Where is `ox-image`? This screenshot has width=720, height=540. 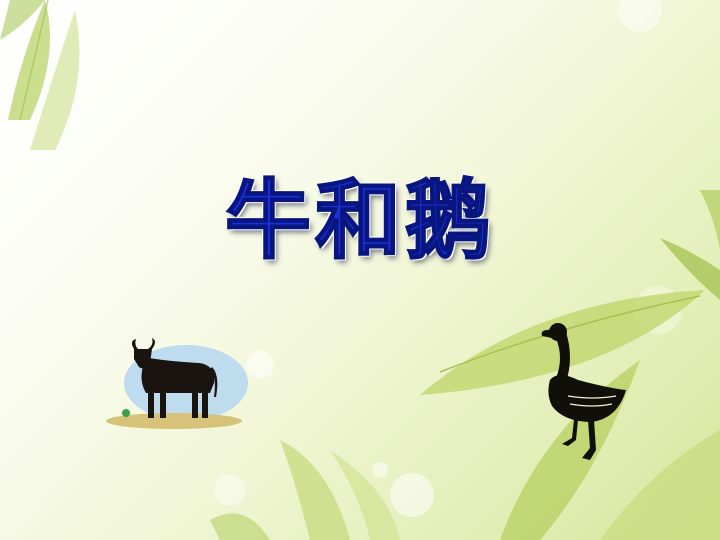 ox-image is located at coordinates (177, 383).